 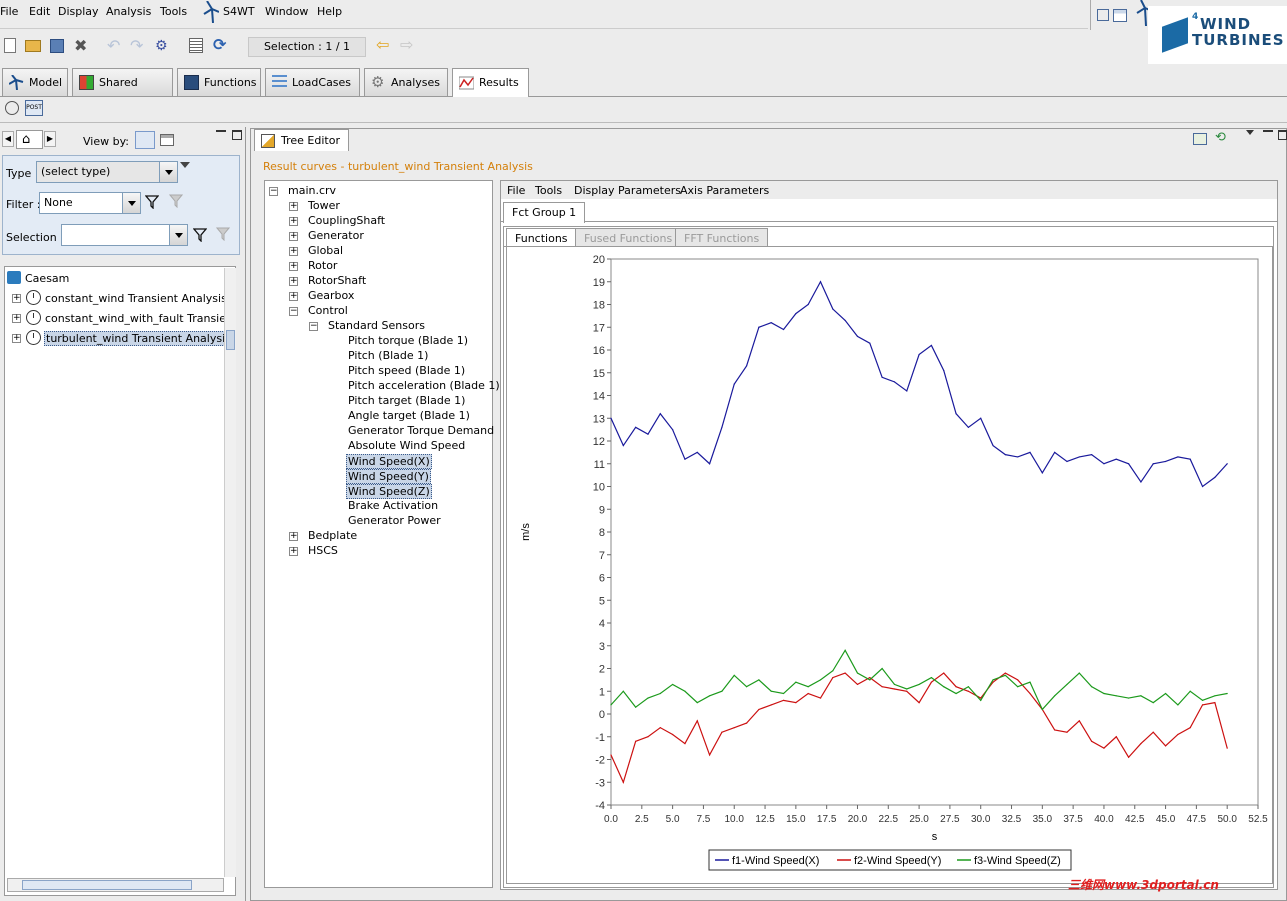 I want to click on scroll-right-button: ▶, so click(x=50, y=139).